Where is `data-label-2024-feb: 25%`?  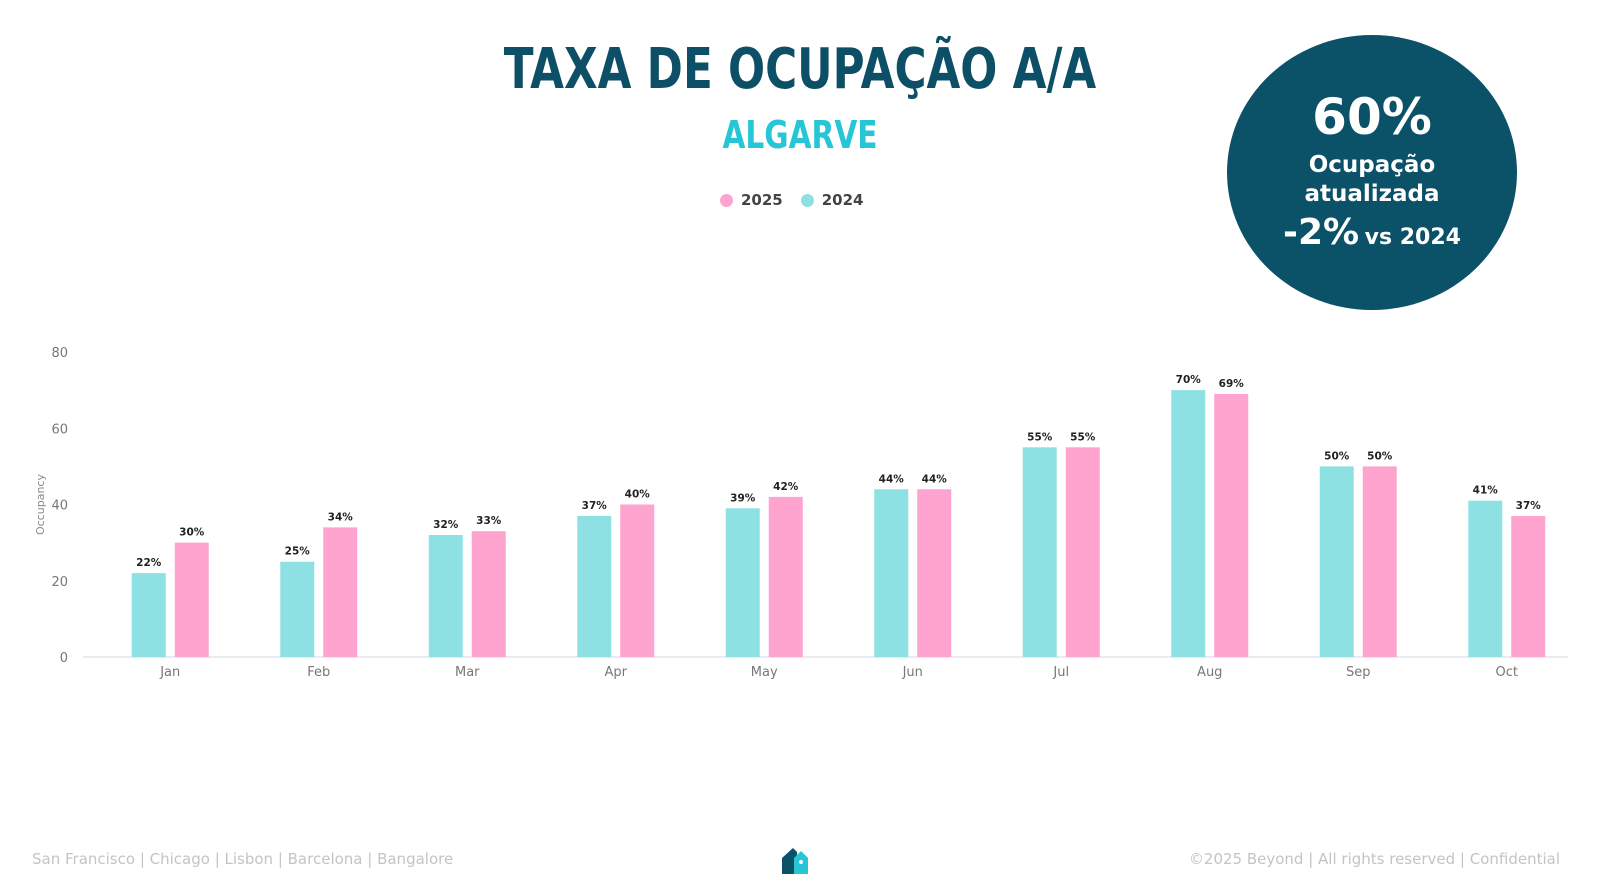
data-label-2024-feb: 25% is located at coordinates (298, 552).